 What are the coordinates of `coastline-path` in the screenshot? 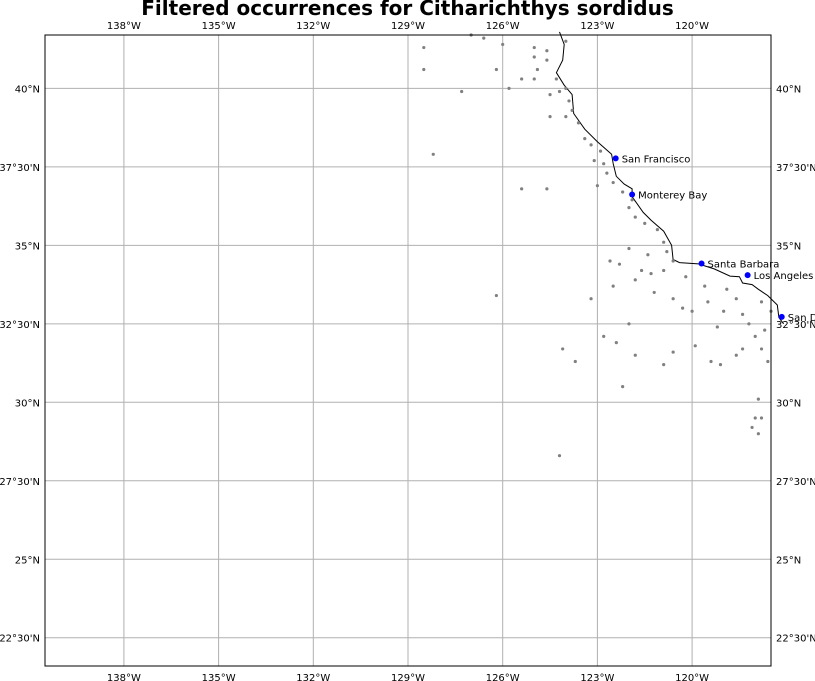 It's located at (670, 178).